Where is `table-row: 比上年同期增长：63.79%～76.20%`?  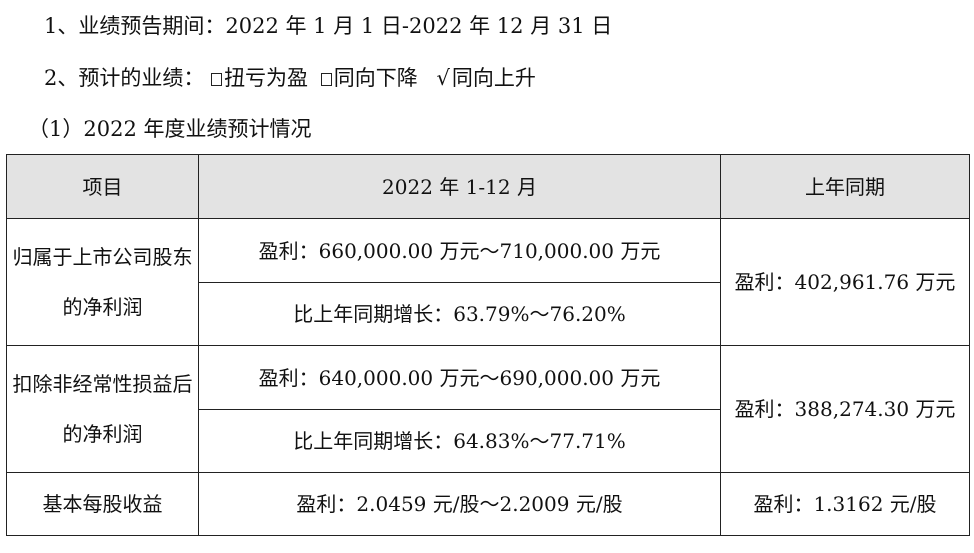
table-row: 比上年同期增长：63.79%～76.20% is located at coordinates (488, 314).